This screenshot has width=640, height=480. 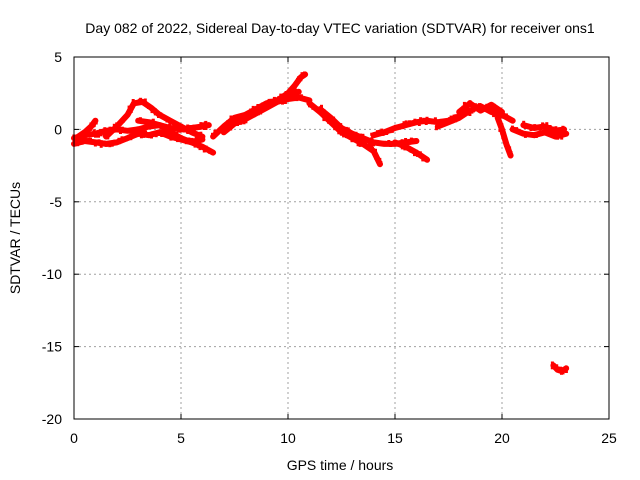 What do you see at coordinates (58, 57) in the screenshot?
I see `y-tick-label: 5` at bounding box center [58, 57].